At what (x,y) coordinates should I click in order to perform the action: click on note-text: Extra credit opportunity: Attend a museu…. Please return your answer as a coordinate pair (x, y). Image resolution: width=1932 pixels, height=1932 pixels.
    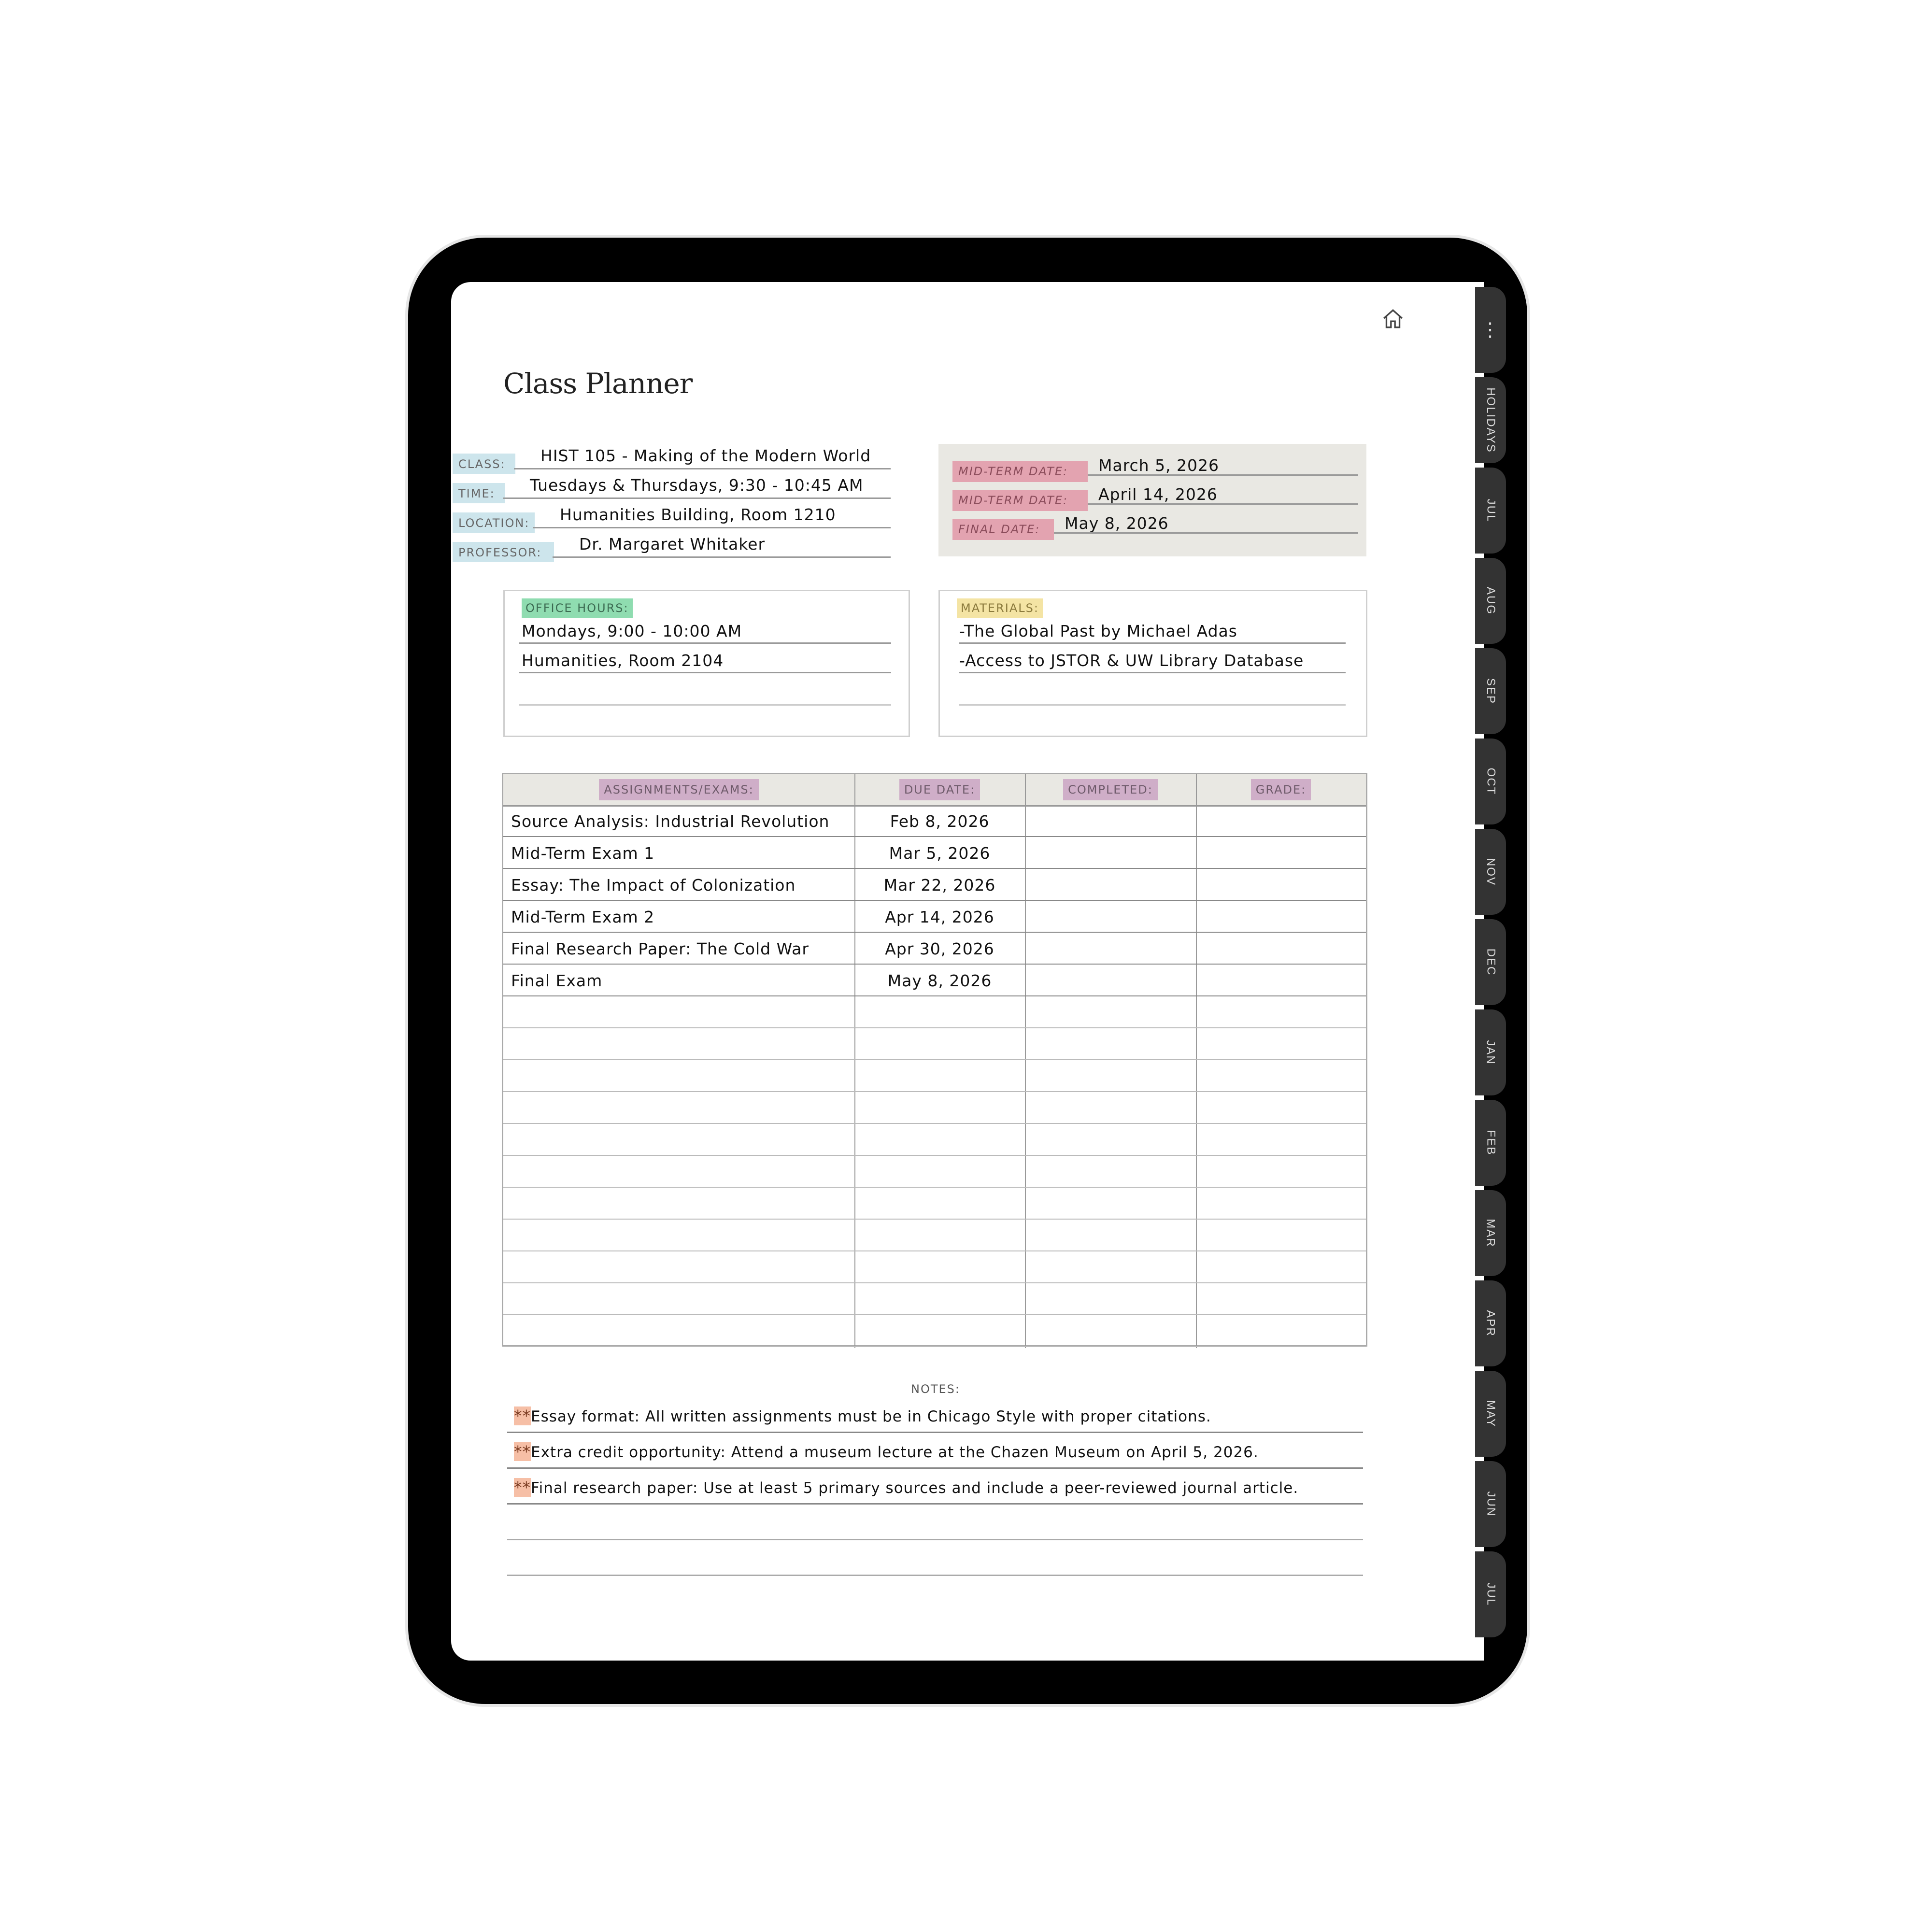
    Looking at the image, I should click on (895, 1452).